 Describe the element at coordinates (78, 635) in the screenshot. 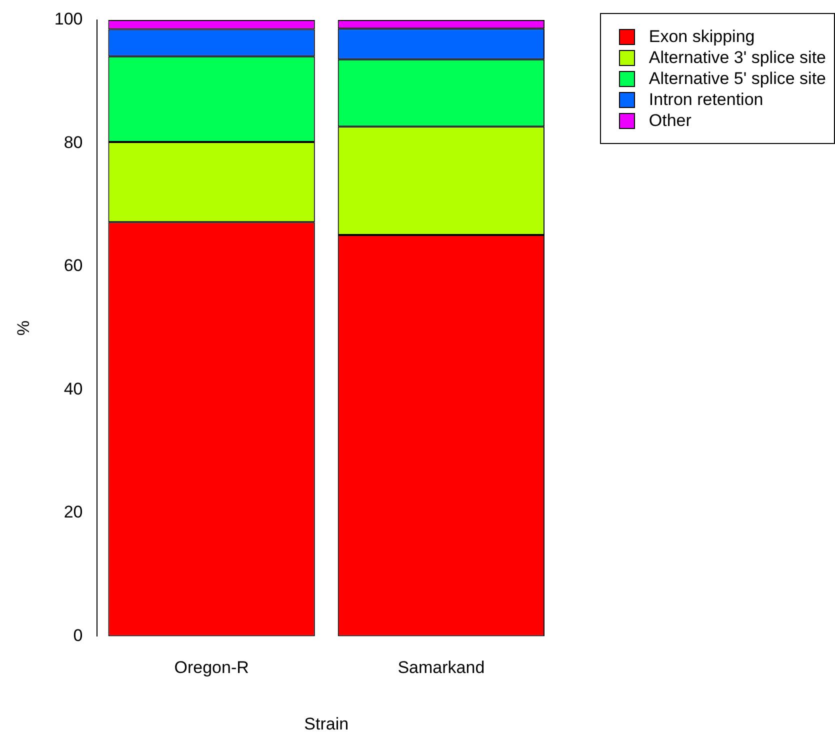

I see `y-tick-label: 0` at that location.